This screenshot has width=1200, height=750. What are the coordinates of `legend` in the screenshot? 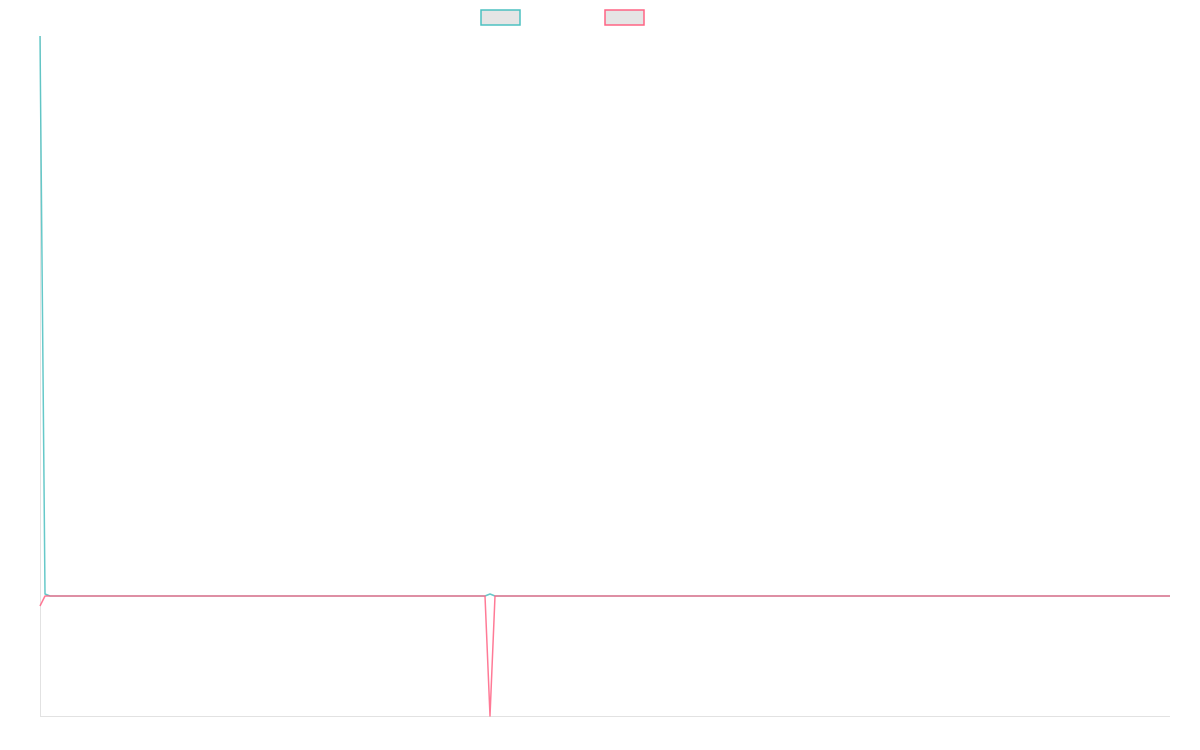 It's located at (562, 17).